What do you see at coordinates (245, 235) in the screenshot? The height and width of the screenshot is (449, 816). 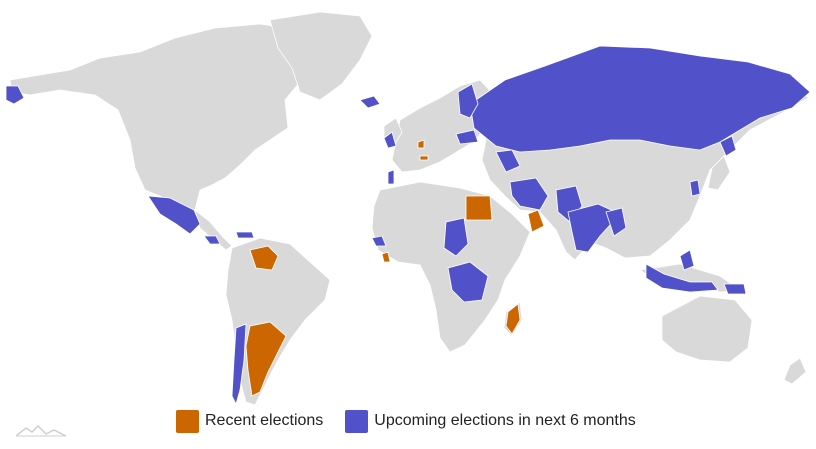 I see `country-cuba-area` at bounding box center [245, 235].